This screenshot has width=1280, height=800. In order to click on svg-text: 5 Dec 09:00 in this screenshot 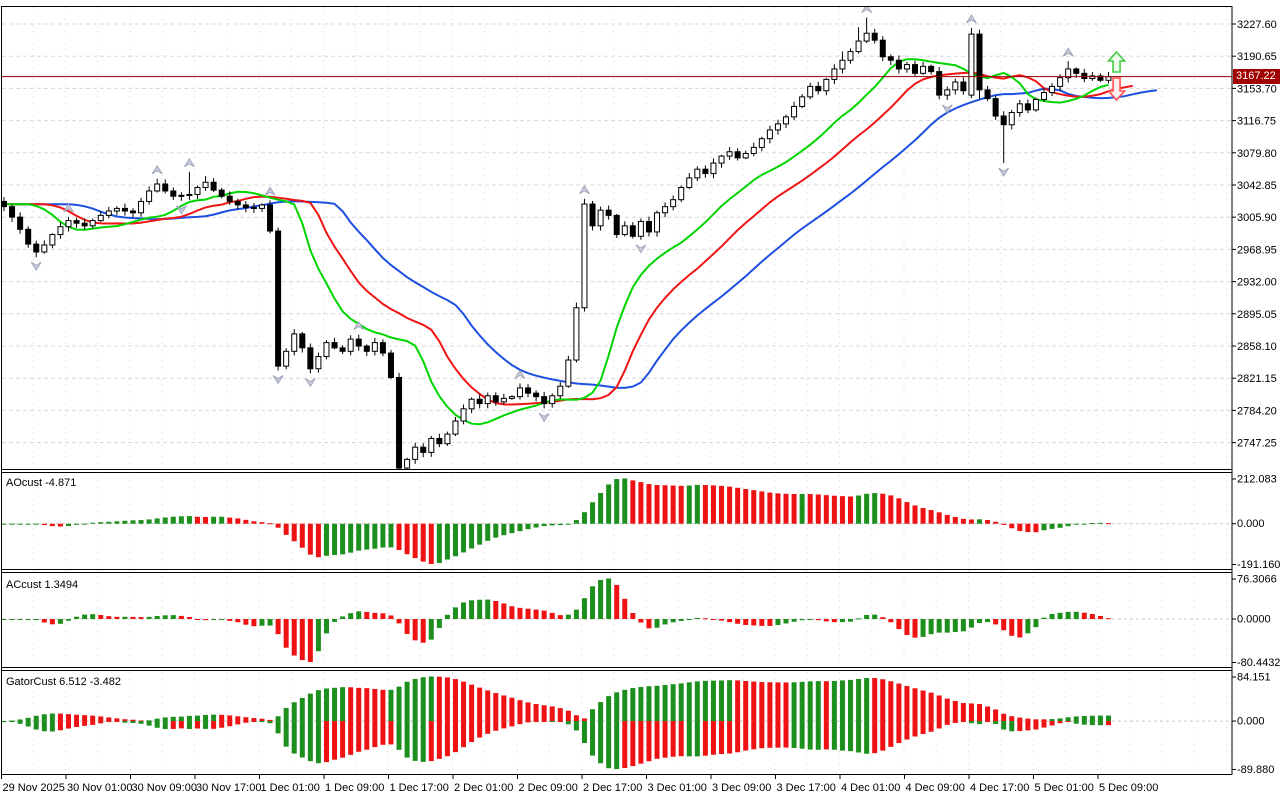, I will do `click(1128, 788)`.